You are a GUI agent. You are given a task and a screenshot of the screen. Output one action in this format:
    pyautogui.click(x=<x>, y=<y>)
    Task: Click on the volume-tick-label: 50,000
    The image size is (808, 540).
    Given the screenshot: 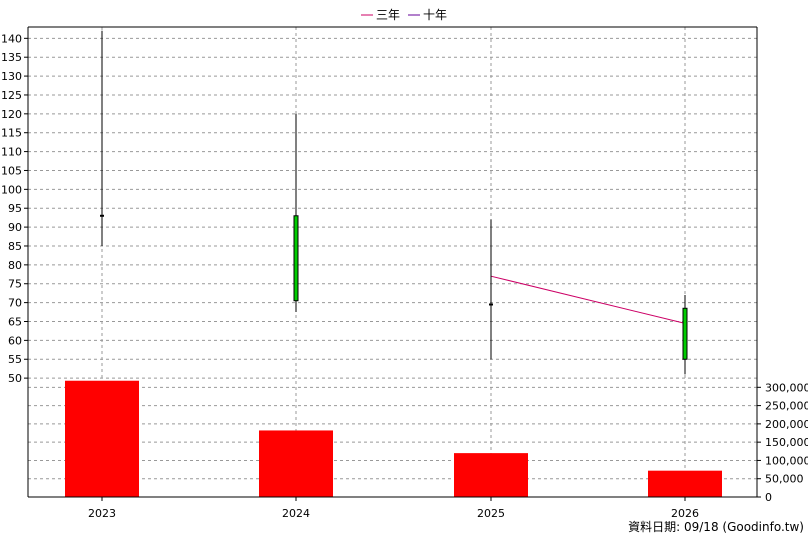 What is the action you would take?
    pyautogui.click(x=784, y=479)
    